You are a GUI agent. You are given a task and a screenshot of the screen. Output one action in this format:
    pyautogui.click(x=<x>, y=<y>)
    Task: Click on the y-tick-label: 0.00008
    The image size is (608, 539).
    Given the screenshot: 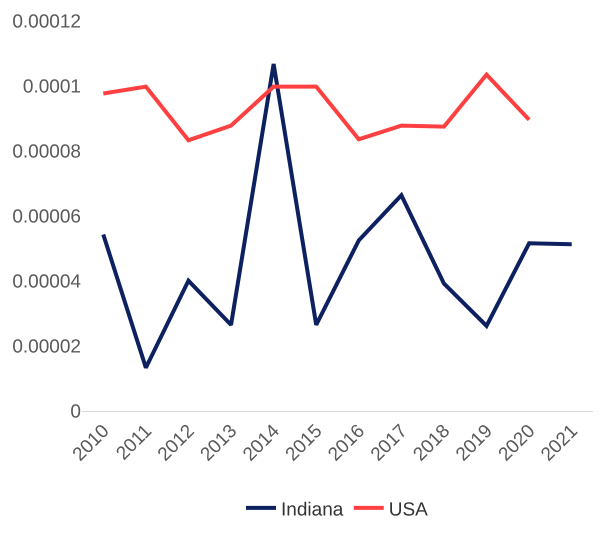 What is the action you would take?
    pyautogui.click(x=46, y=152)
    